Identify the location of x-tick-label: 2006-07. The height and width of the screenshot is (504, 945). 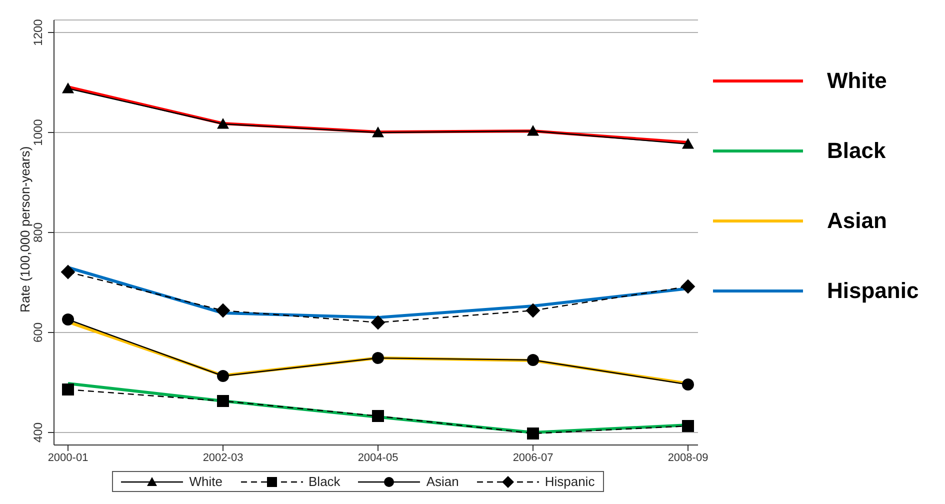
(533, 458).